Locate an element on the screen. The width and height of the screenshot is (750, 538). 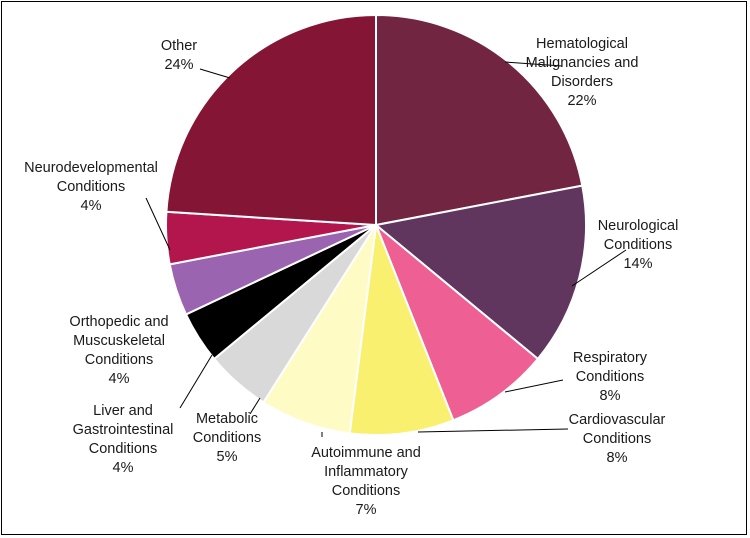
slice-label-line: Cardiovascular is located at coordinates (617, 420).